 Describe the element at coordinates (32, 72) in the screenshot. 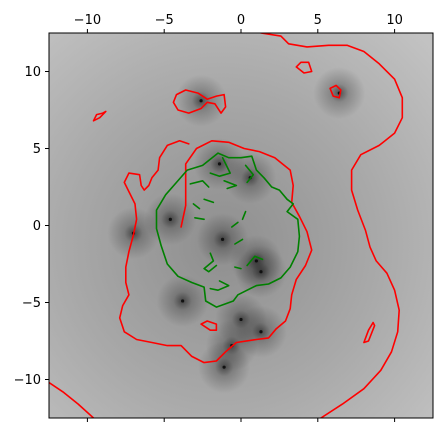

I see `y-tick-label: 10` at that location.